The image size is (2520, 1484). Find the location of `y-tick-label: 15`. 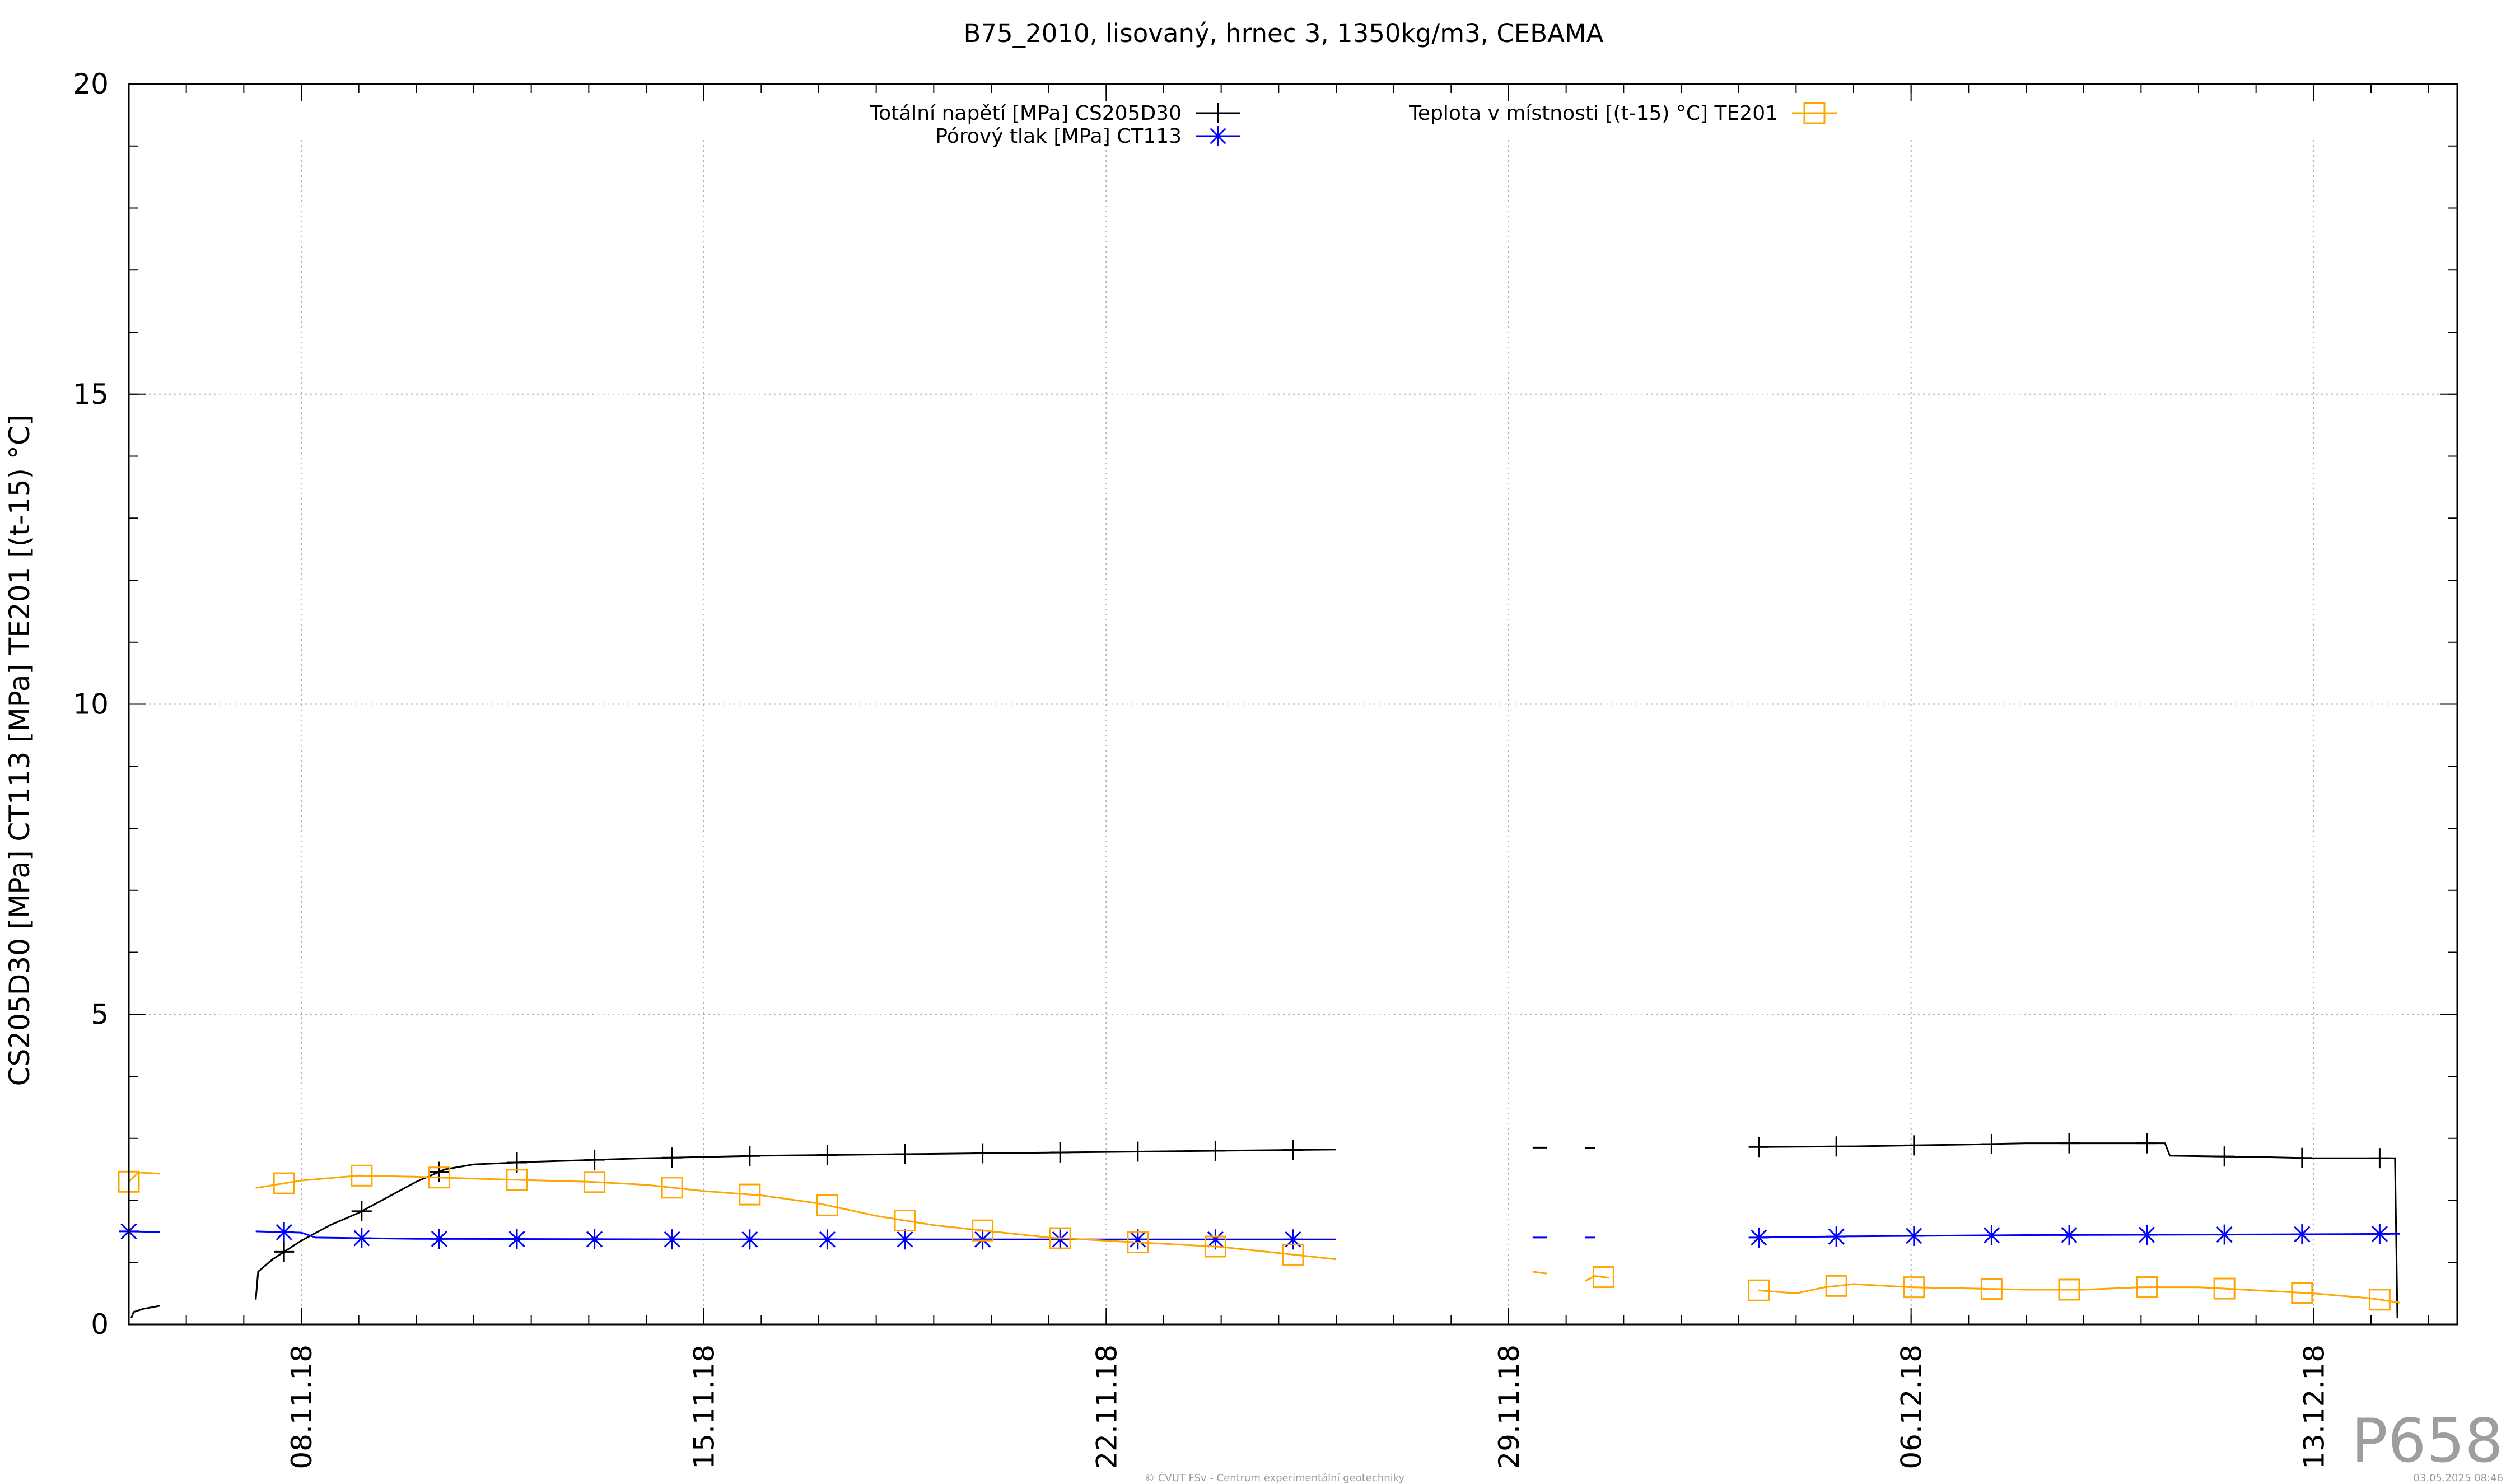

y-tick-label: 15 is located at coordinates (91, 394).